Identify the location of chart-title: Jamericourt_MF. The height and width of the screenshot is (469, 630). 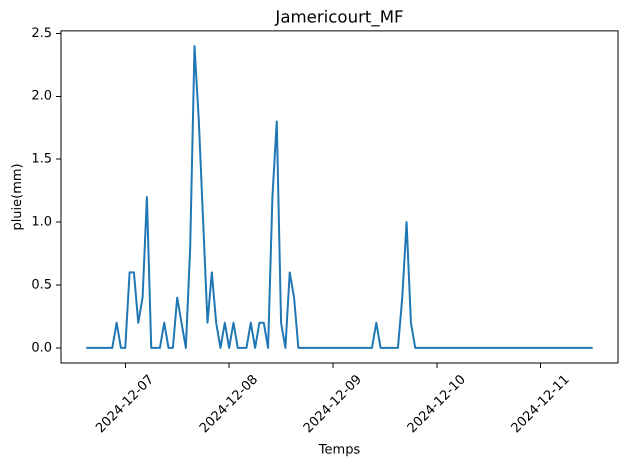
(339, 16).